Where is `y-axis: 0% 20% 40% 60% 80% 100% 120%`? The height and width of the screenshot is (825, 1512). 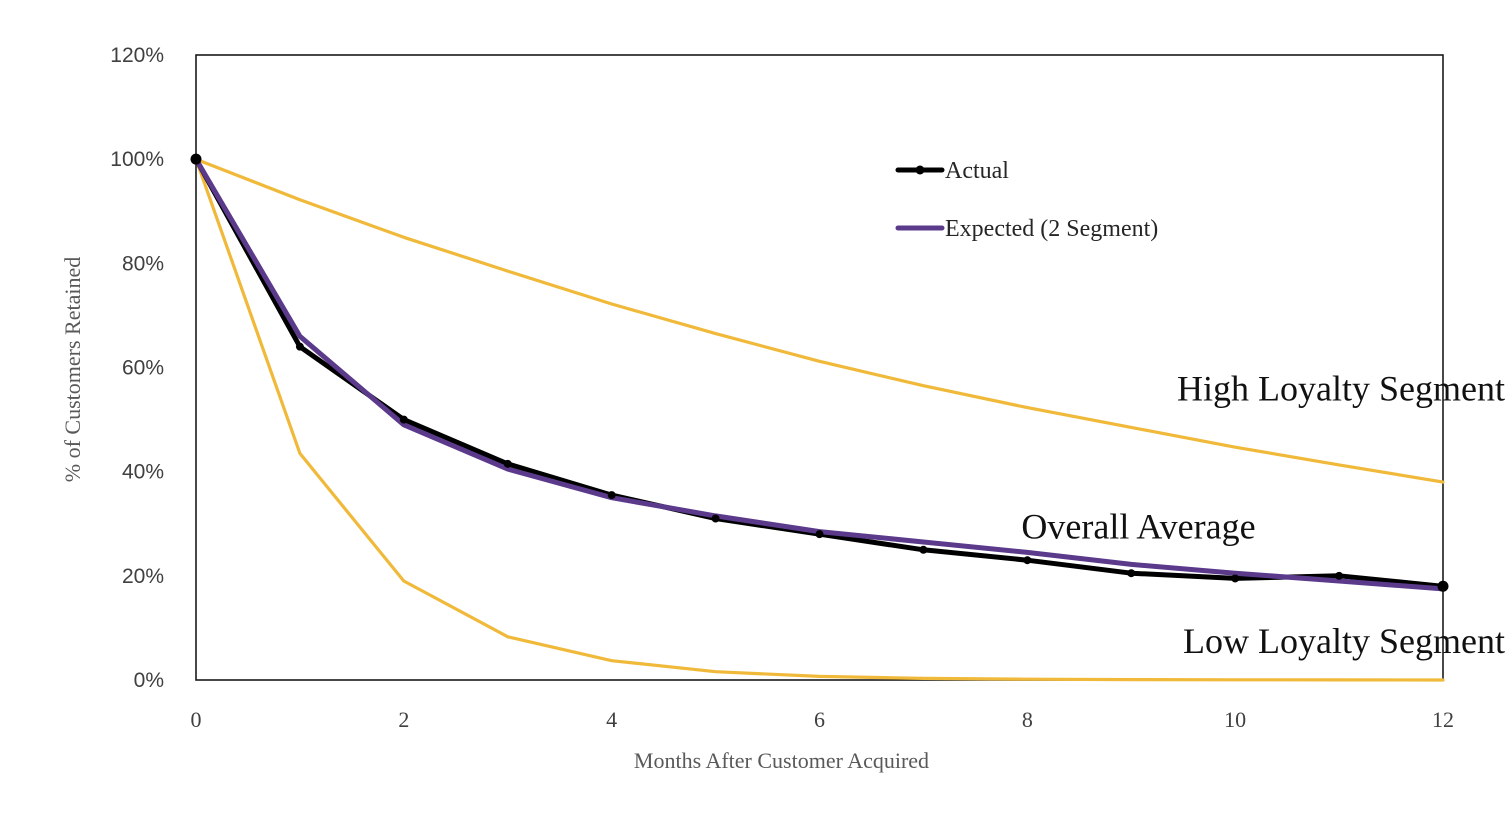
y-axis: 0% 20% 40% 60% 80% 100% 120% is located at coordinates (137, 368).